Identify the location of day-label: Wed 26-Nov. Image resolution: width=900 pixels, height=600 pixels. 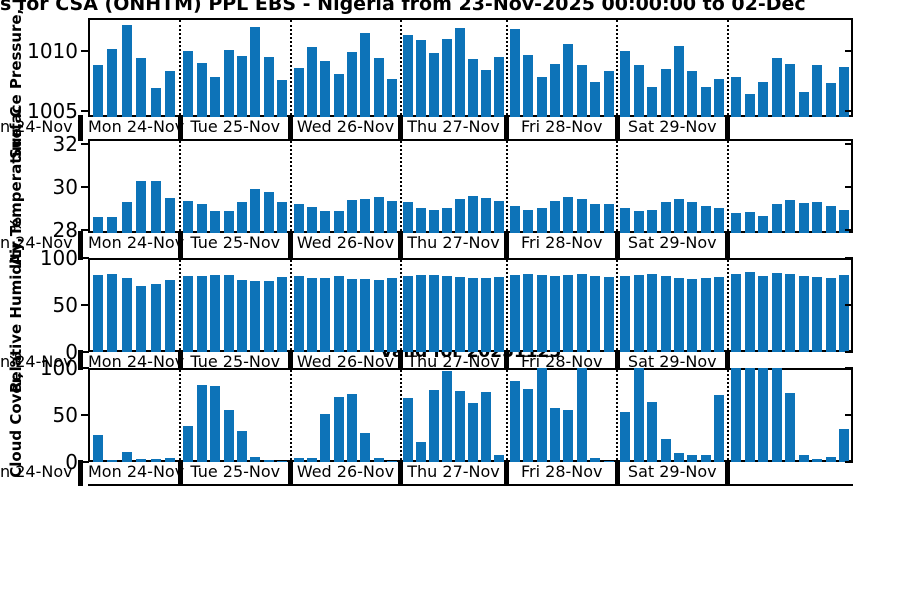
(345, 361).